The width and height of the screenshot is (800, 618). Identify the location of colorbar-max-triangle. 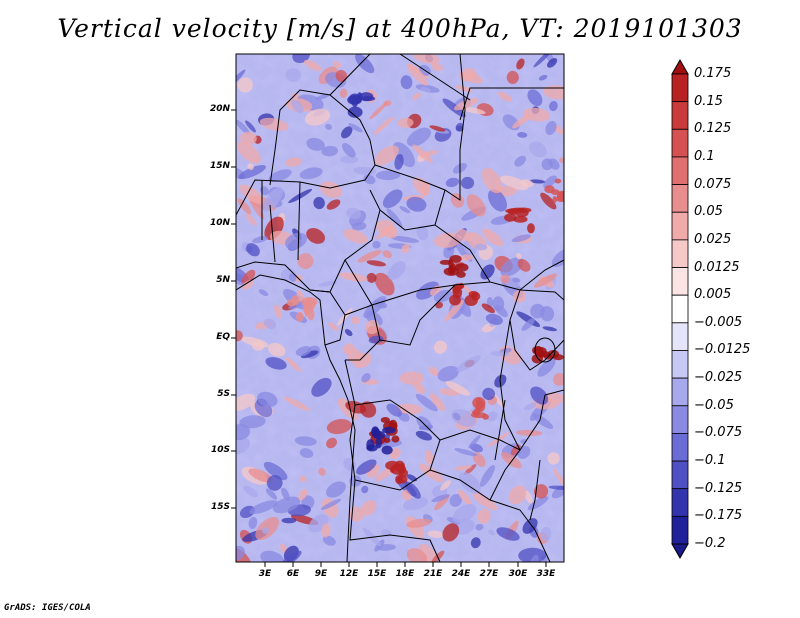
(680, 66).